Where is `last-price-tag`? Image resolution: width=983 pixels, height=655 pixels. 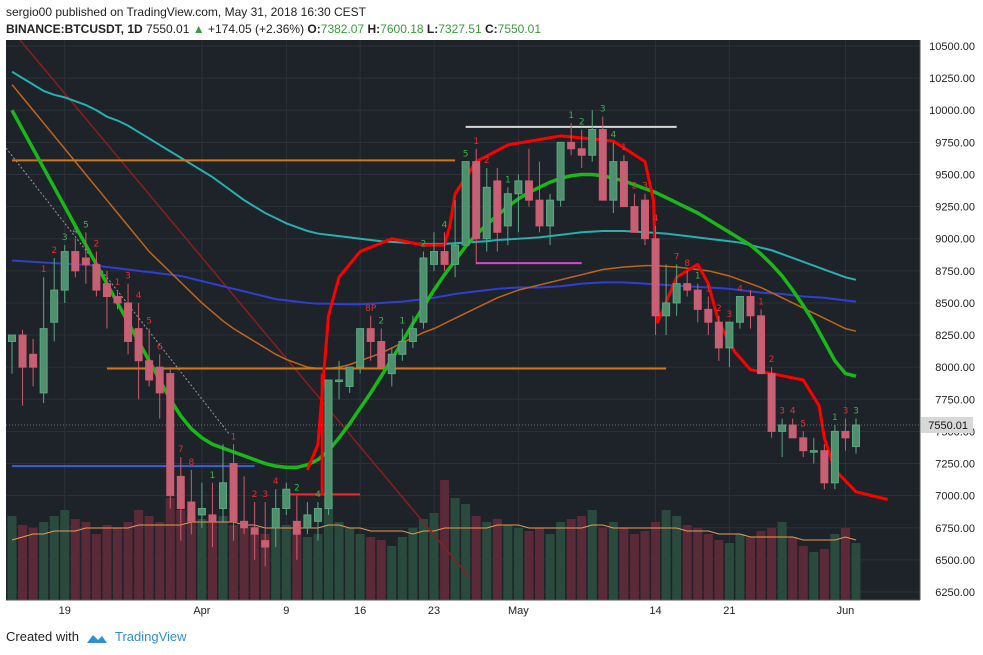
last-price-tag is located at coordinates (947, 424).